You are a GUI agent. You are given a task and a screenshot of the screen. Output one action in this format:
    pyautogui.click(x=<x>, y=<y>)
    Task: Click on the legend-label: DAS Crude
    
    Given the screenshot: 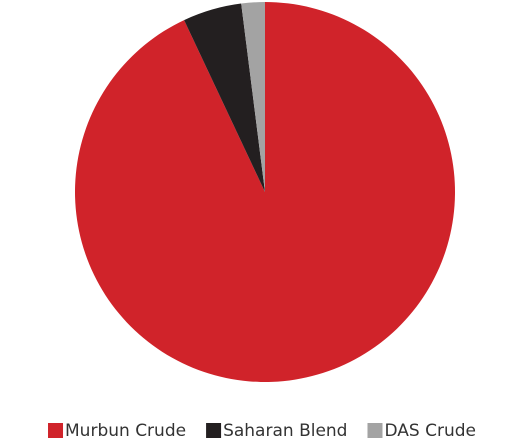 What is the action you would take?
    pyautogui.click(x=430, y=431)
    